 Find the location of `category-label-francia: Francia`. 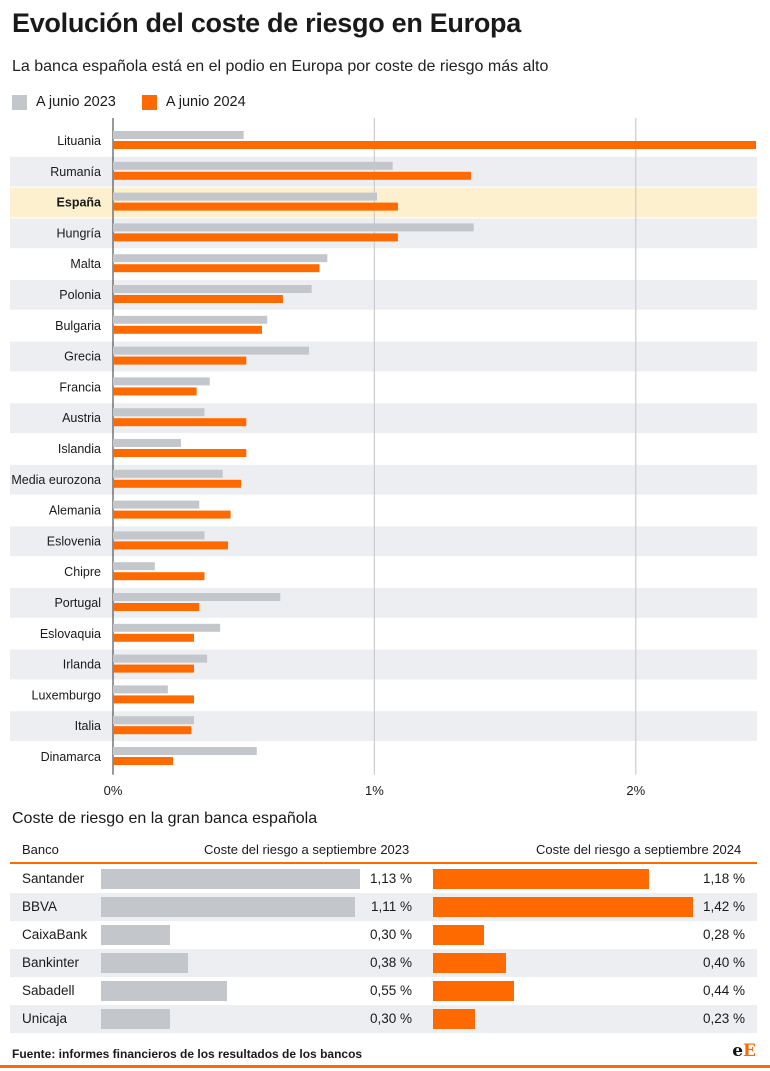

category-label-francia: Francia is located at coordinates (80, 387).